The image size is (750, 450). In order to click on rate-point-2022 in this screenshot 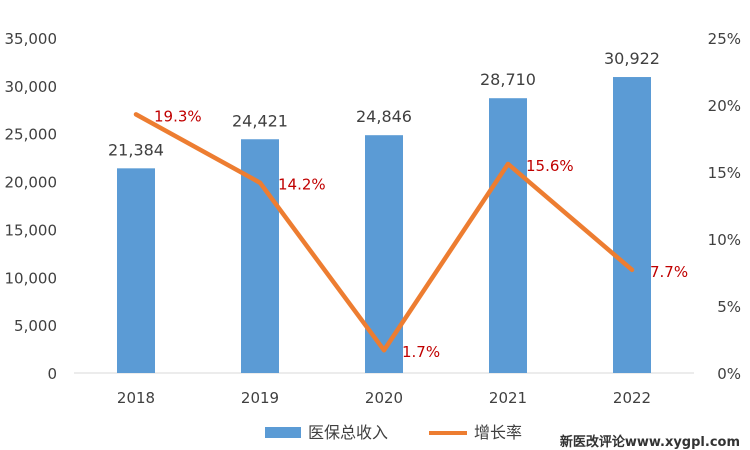, I will do `click(632, 269)`.